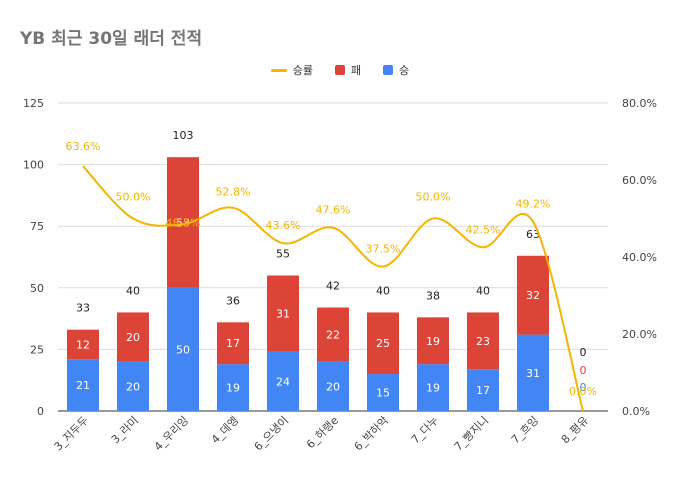  I want to click on bar-loss-label: 20, so click(133, 337).